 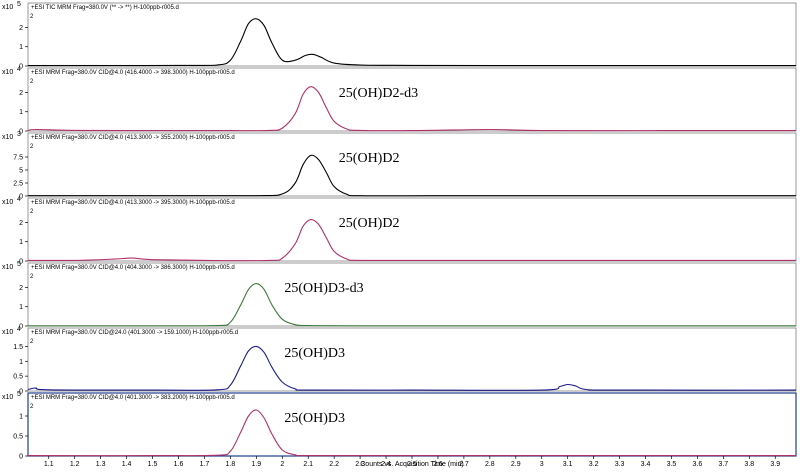 What do you see at coordinates (18, 158) in the screenshot?
I see `y-tick-label: 7.5` at bounding box center [18, 158].